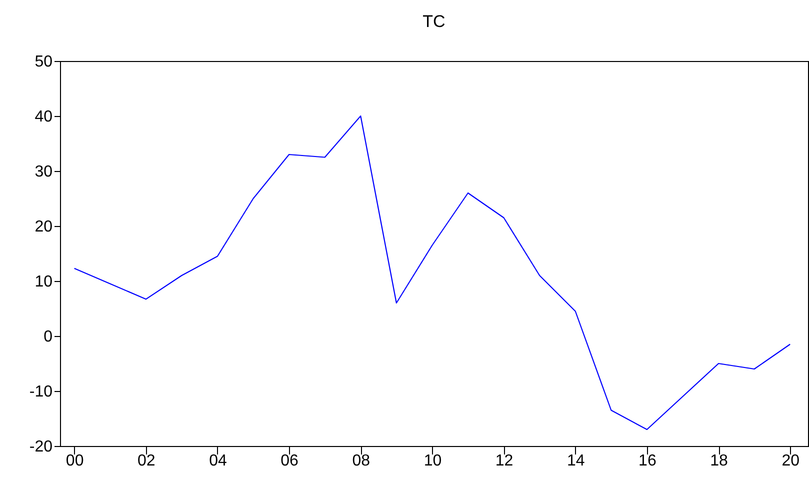  I want to click on x-tick-label: 12, so click(504, 461).